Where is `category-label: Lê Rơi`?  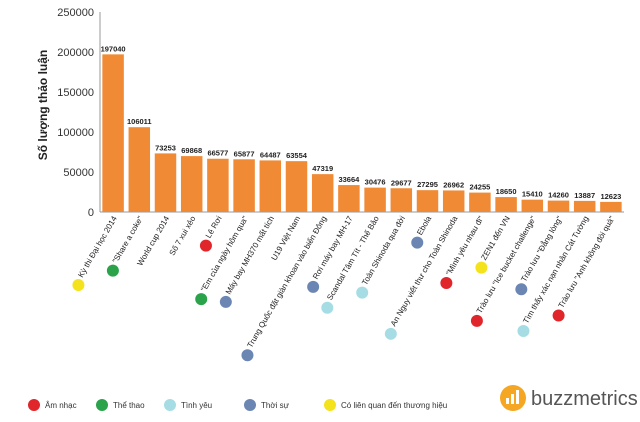
category-label: Lê Rơi is located at coordinates (214, 226).